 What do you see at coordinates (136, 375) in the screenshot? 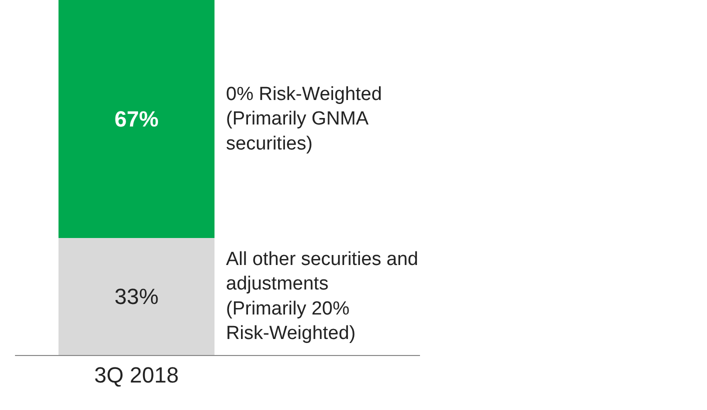
I see `x-tick-label: 3Q 2018` at bounding box center [136, 375].